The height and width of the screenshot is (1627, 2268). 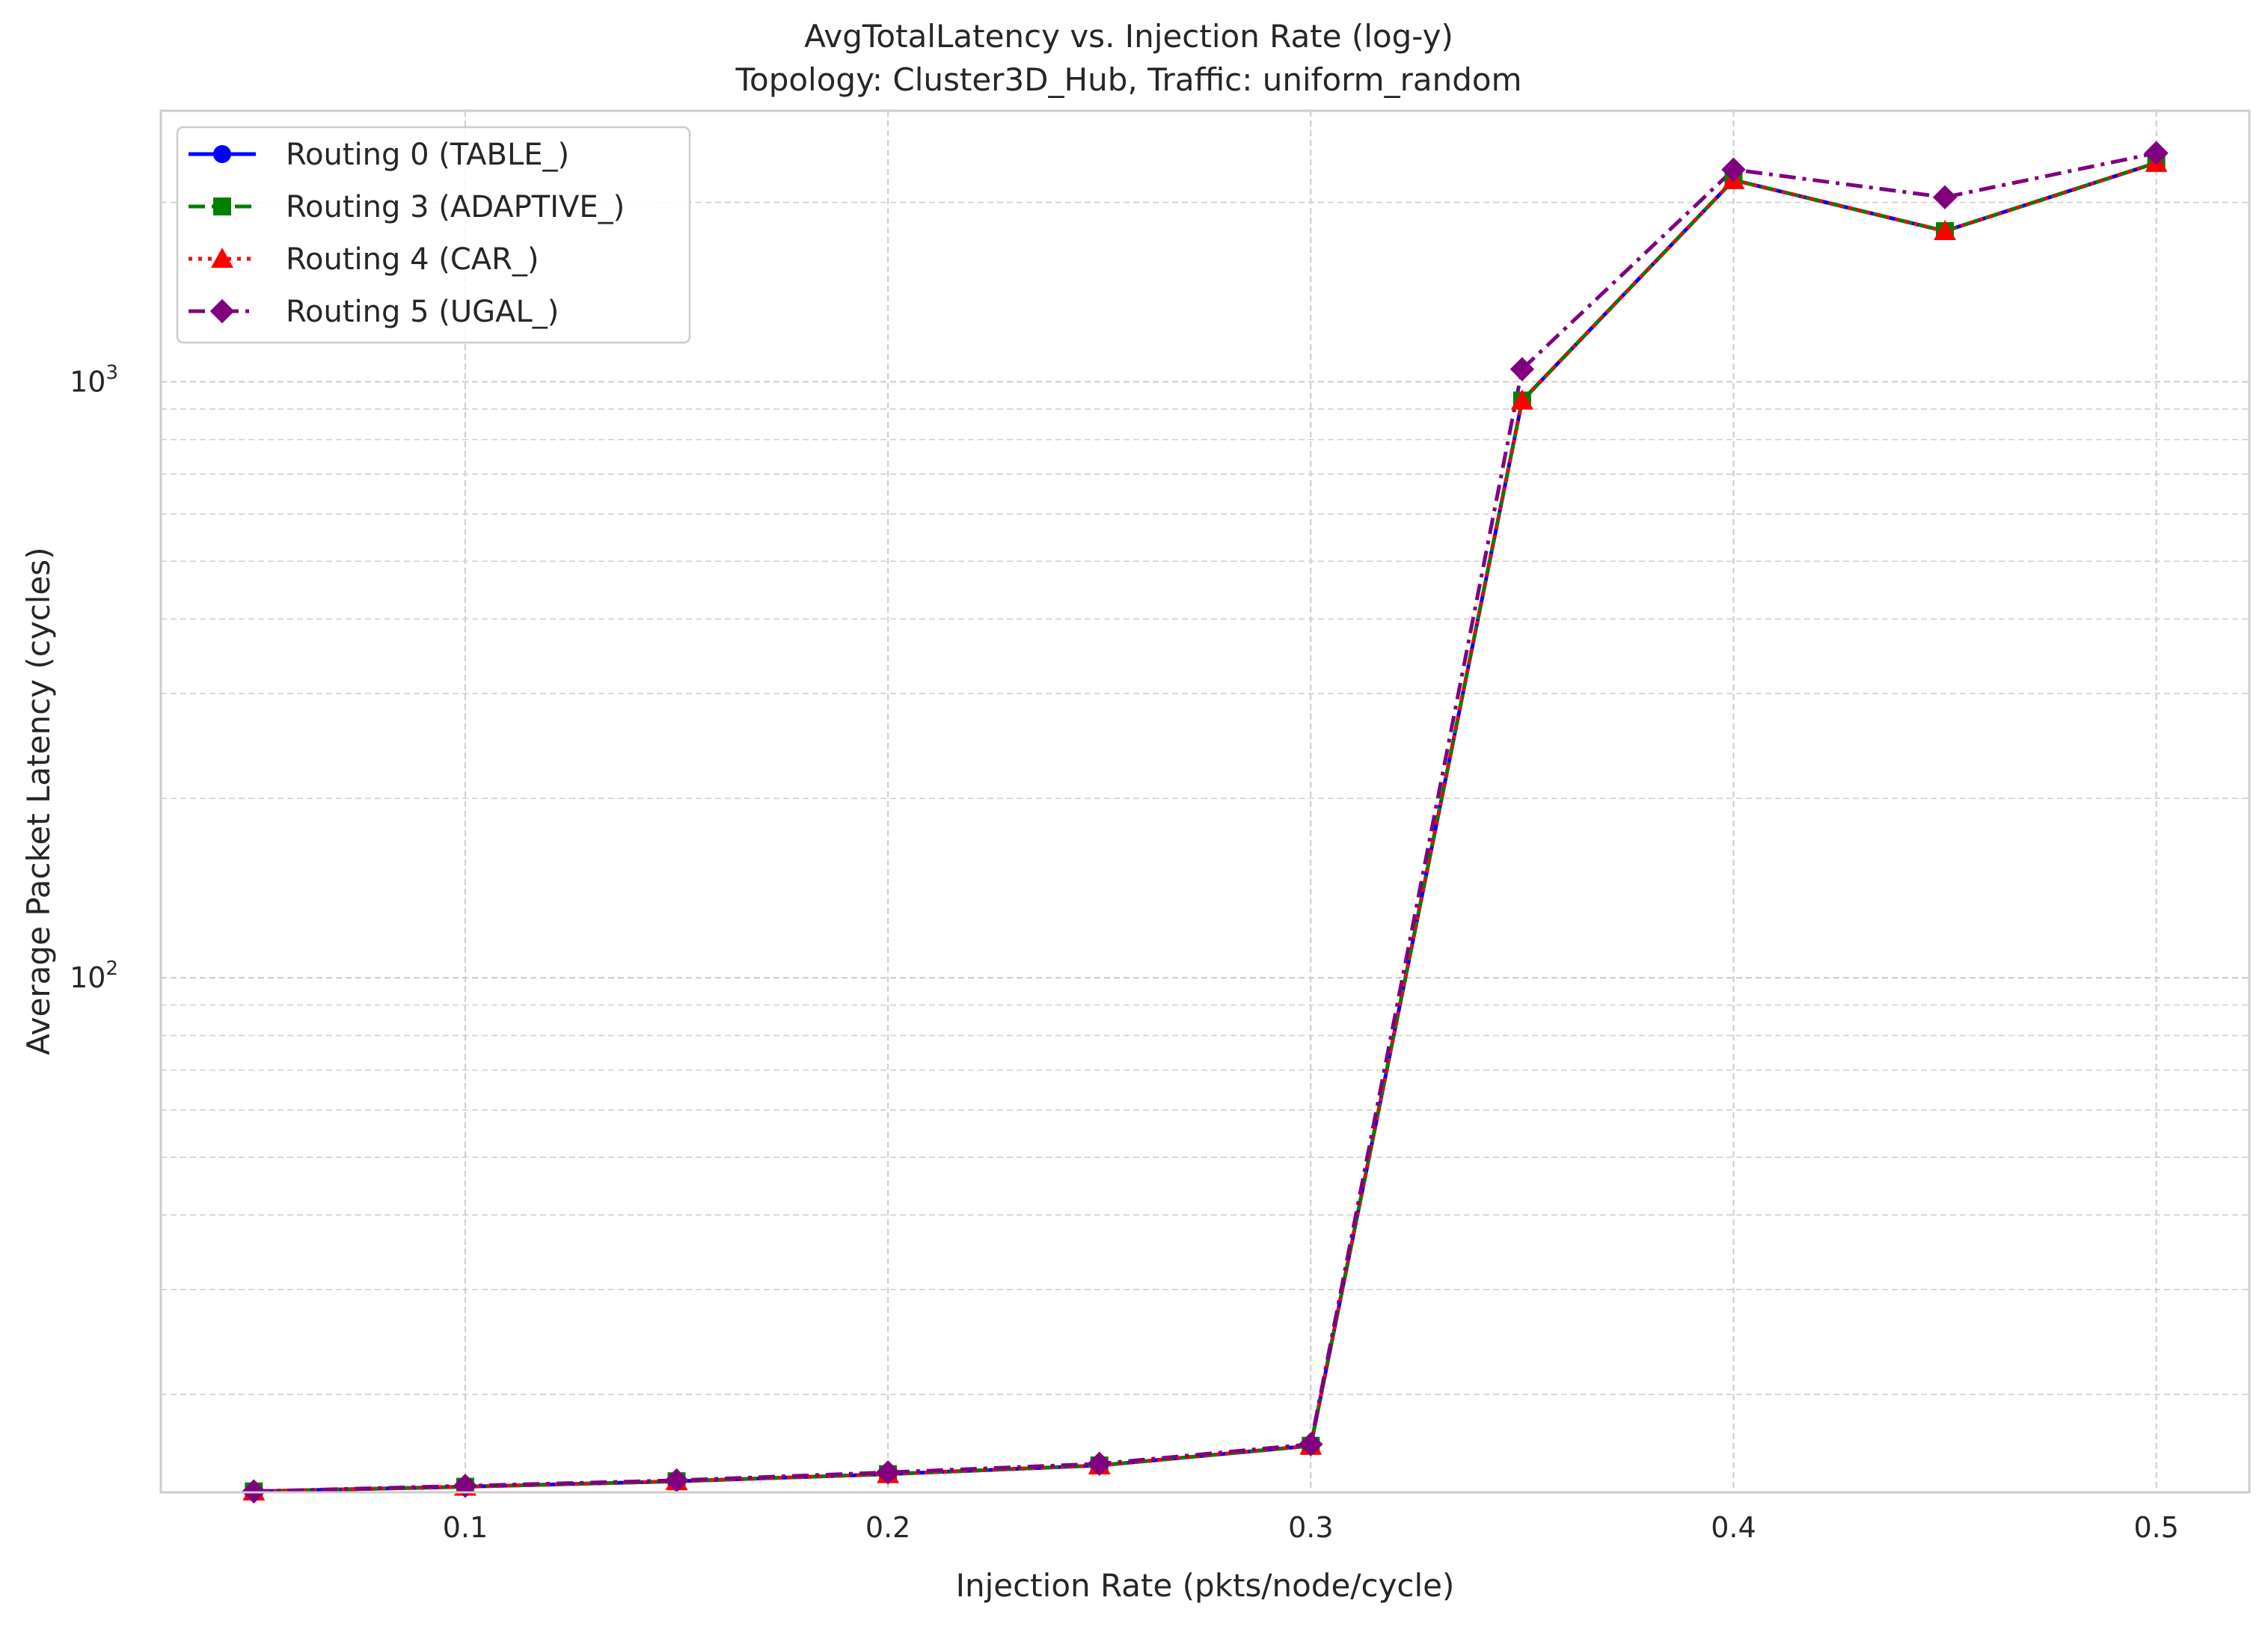 I want to click on x-tick-label: 0.2, so click(x=888, y=1527).